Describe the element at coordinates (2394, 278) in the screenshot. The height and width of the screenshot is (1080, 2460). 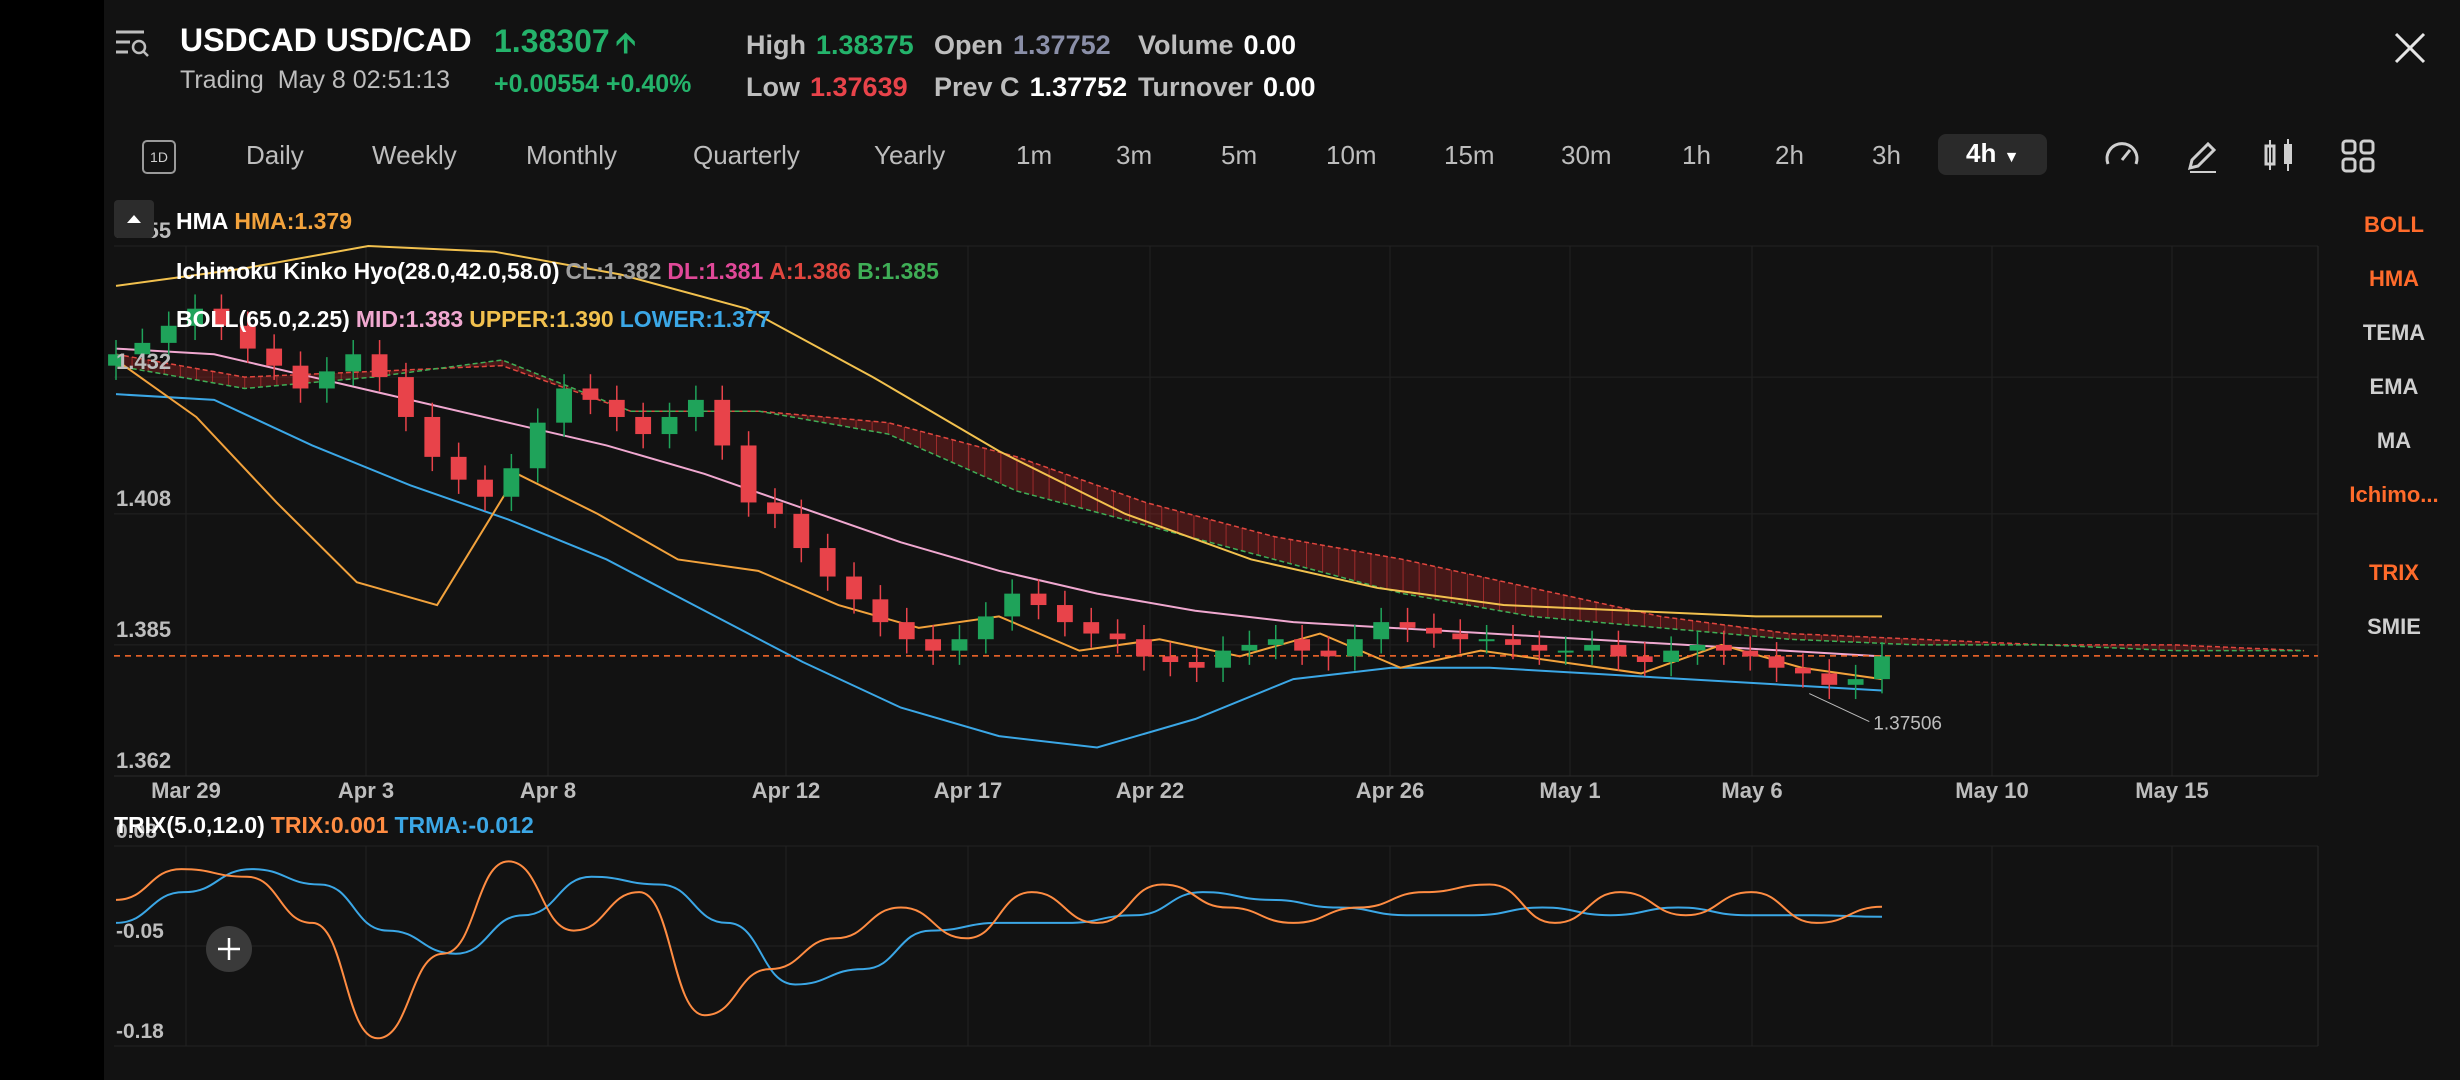
I see `side-hma: HMA` at that location.